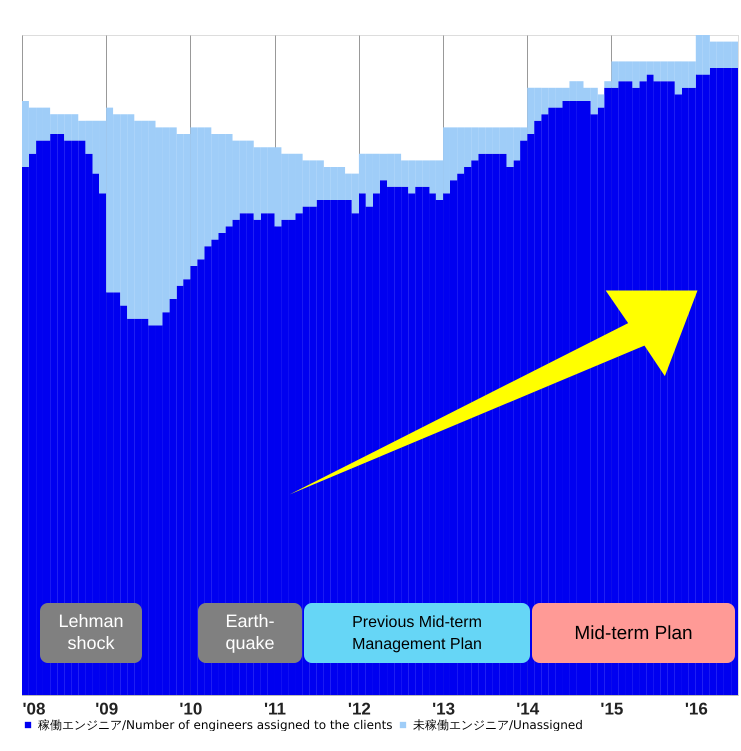 The width and height of the screenshot is (741, 751). I want to click on annotation: Lehman shock, so click(91, 632).